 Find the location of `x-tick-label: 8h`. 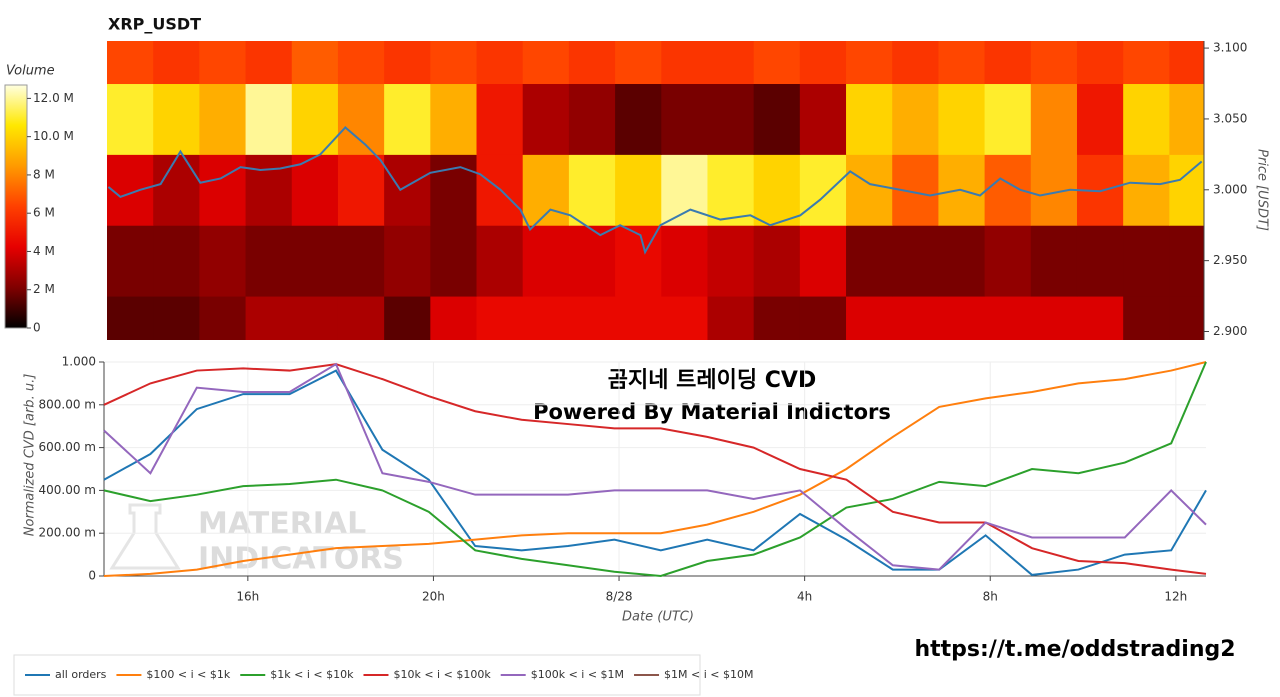

x-tick-label: 8h is located at coordinates (990, 597).